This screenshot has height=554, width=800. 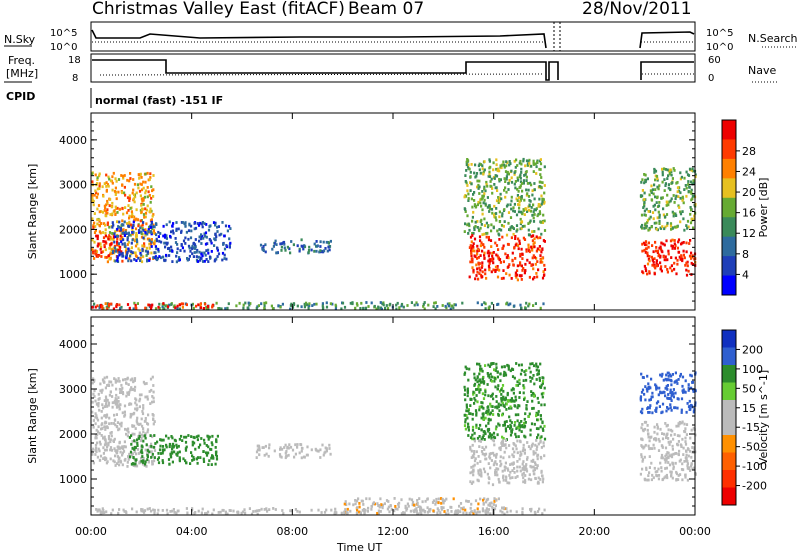 What do you see at coordinates (749, 192) in the screenshot?
I see `colorbar-tick-label: 20` at bounding box center [749, 192].